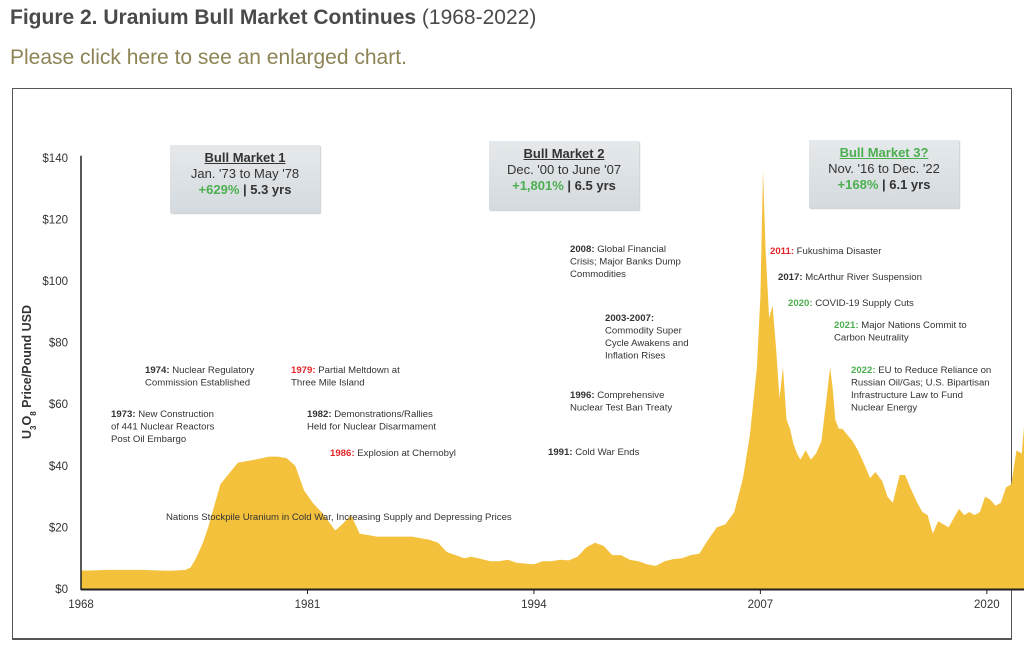 Image resolution: width=1024 pixels, height=649 pixels. Describe the element at coordinates (564, 169) in the screenshot. I see `bull-market-2-dates: Dec. '00 to June '07` at that location.